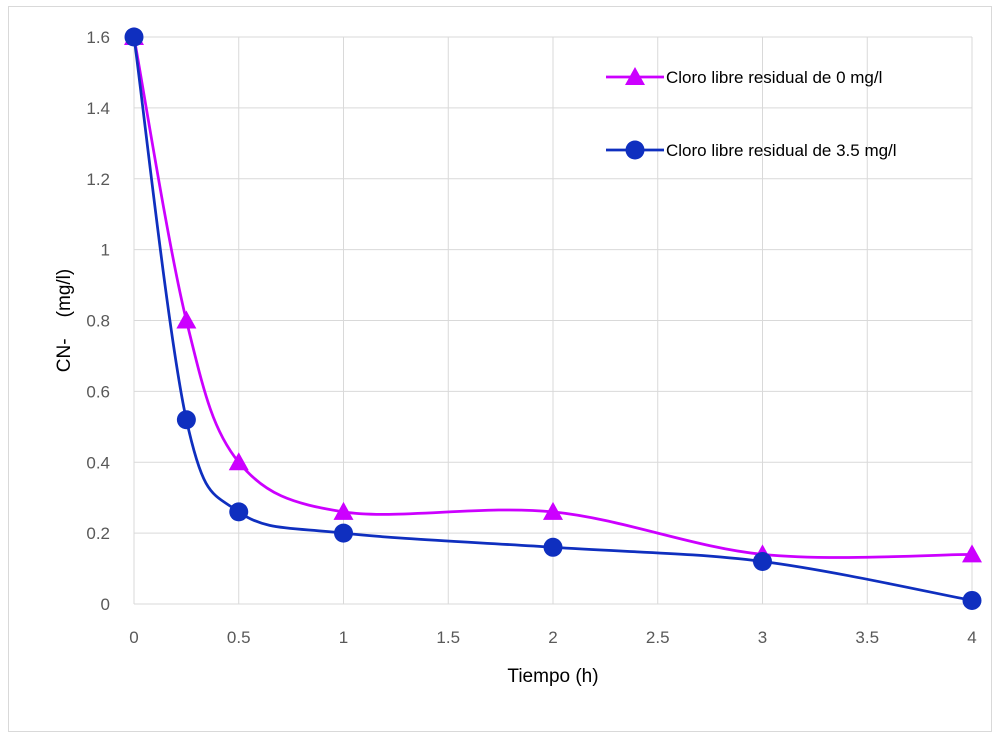 This screenshot has width=1000, height=738. Describe the element at coordinates (133, 637) in the screenshot. I see `x-tick-label: 0` at that location.